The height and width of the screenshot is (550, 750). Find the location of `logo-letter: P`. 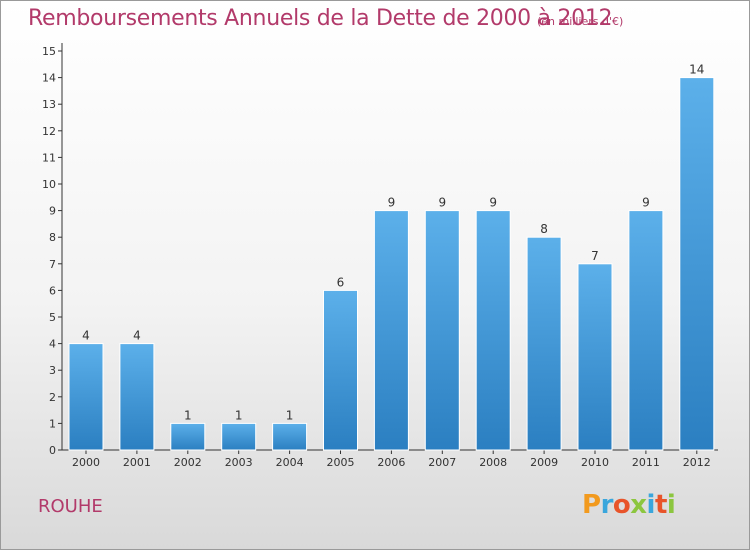

logo-letter: P is located at coordinates (591, 505).